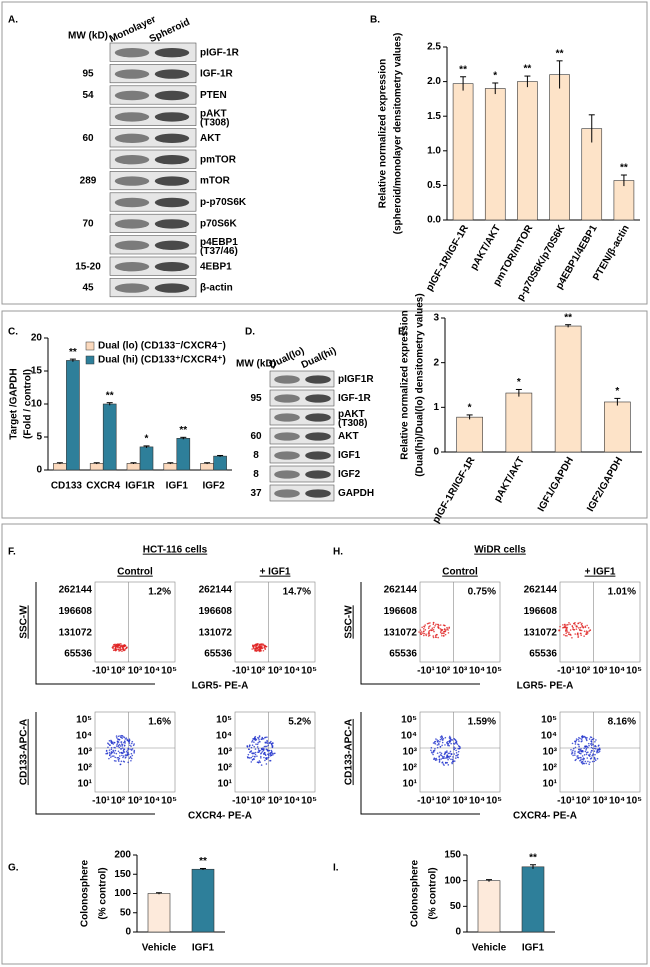 The height and width of the screenshot is (967, 650). Describe the element at coordinates (220, 816) in the screenshot. I see `x-axis-title: CXCR4- PE-A` at that location.